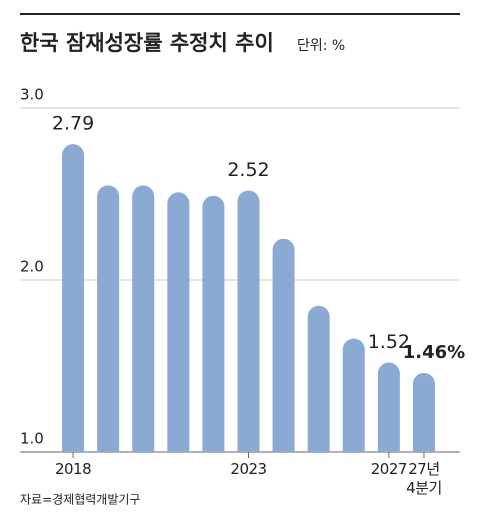  What do you see at coordinates (248, 170) in the screenshot?
I see `value-label: 2.52` at bounding box center [248, 170].